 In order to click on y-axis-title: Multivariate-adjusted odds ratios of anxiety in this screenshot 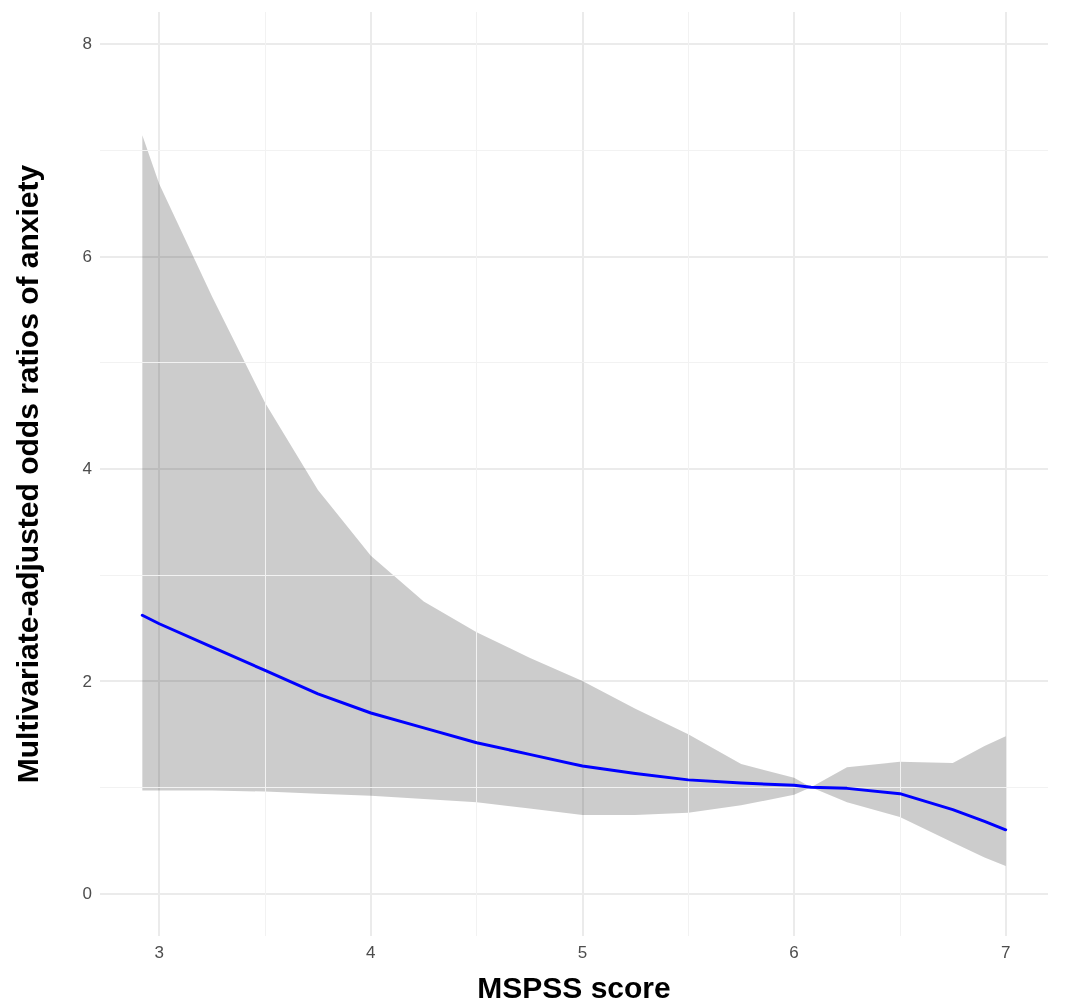, I will do `click(27, 474)`.